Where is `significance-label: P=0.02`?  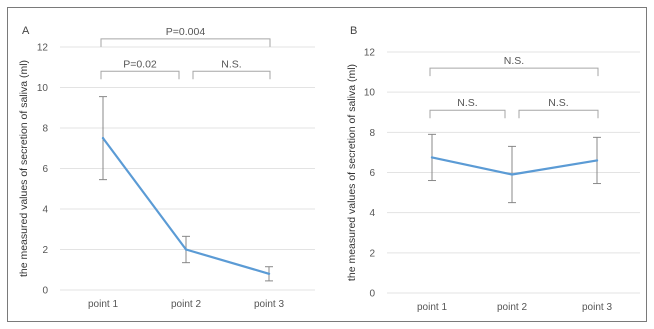
significance-label: P=0.02 is located at coordinates (140, 64).